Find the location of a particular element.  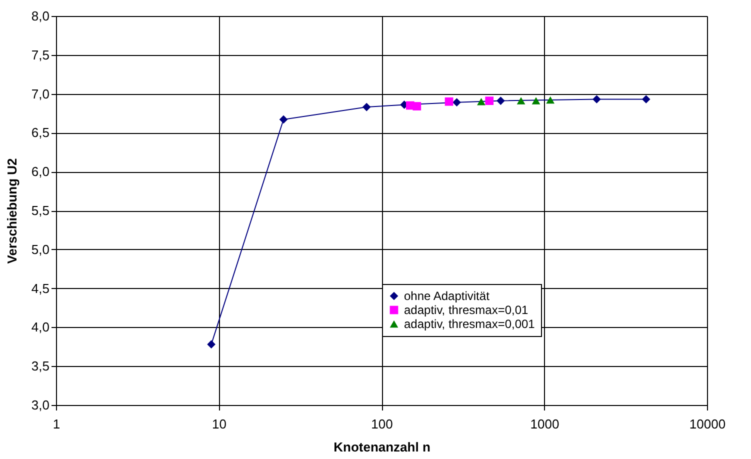

y-tick-label: 8,0 is located at coordinates (40, 16).